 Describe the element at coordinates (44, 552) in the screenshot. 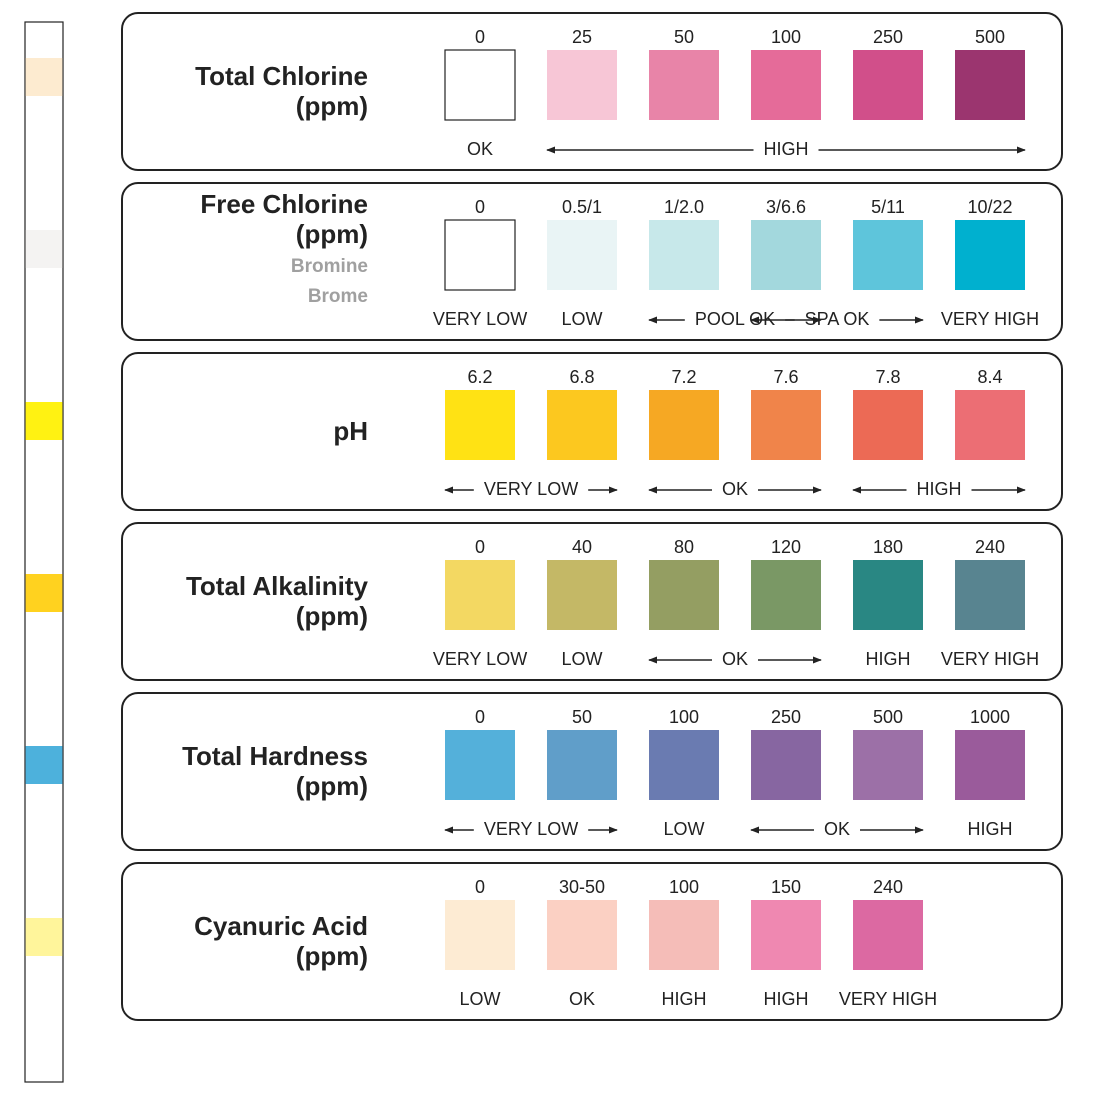

I see `test-strip` at that location.